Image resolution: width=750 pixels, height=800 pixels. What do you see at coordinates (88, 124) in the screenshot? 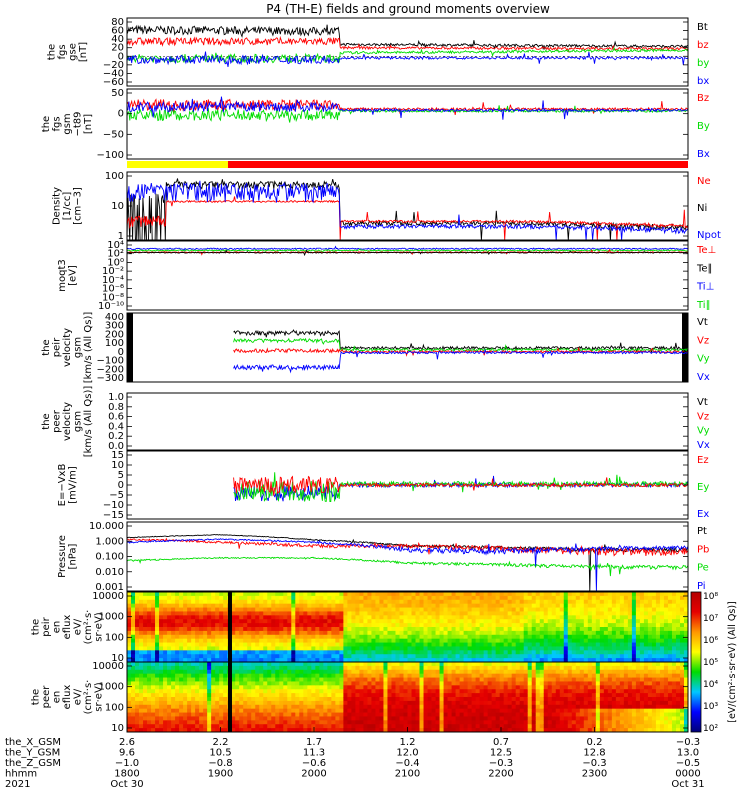
I see `y-axis-label-line: [nT]` at bounding box center [88, 124].